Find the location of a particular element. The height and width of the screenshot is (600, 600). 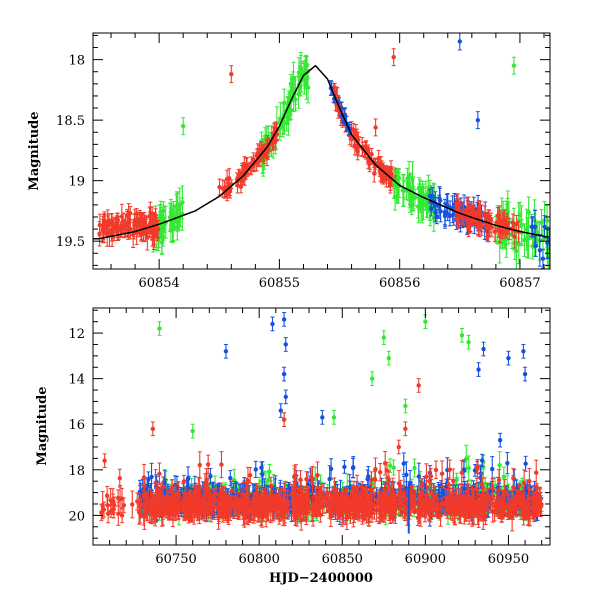

x-tick-label: 60855 is located at coordinates (279, 283).